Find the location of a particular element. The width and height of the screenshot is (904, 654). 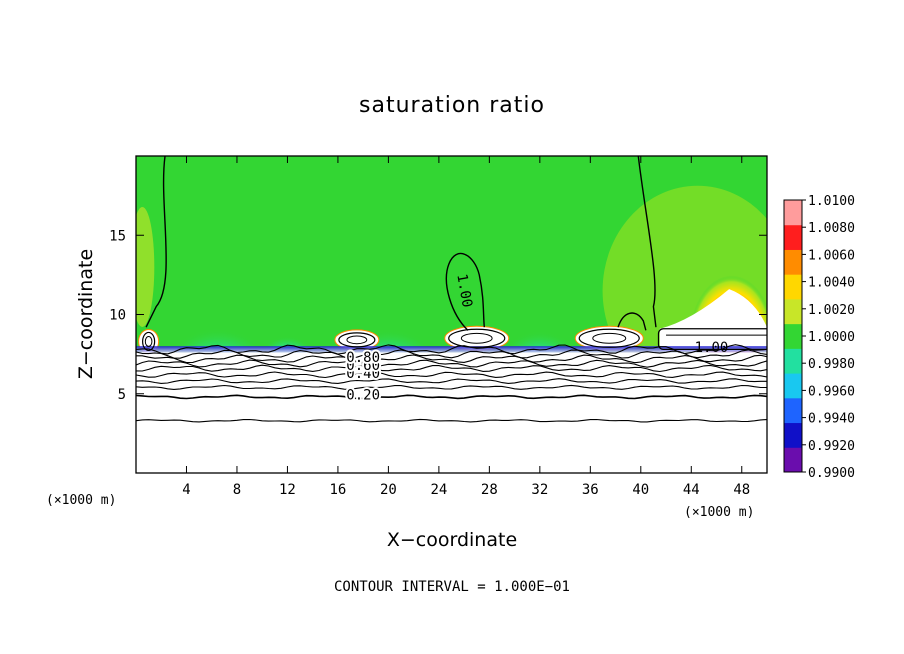

x-tick-label: 4 is located at coordinates (186, 490).